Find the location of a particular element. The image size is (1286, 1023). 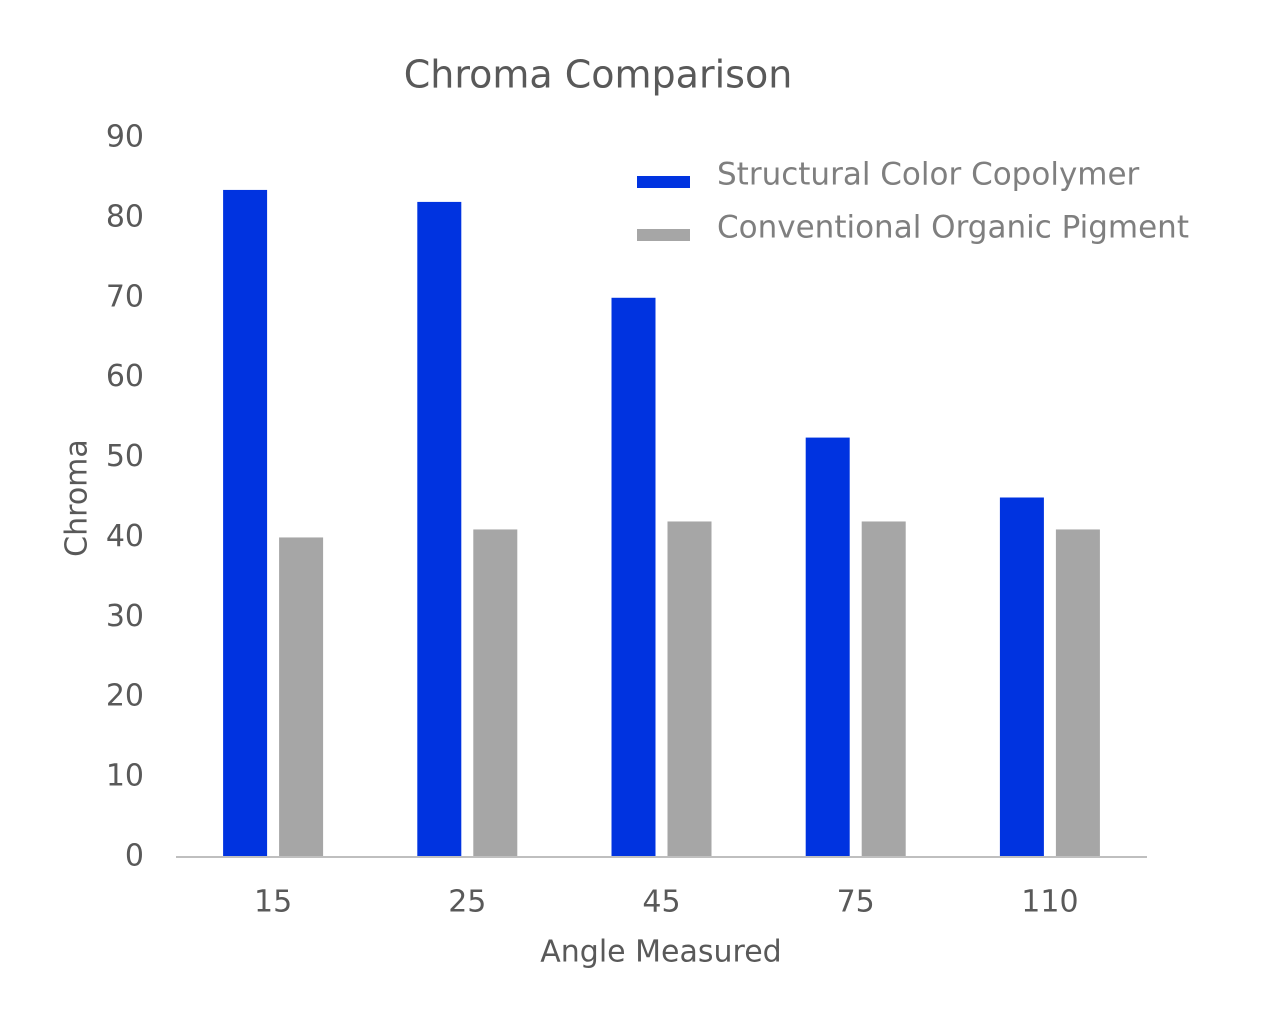

y-tick-label: 0 is located at coordinates (134, 856).